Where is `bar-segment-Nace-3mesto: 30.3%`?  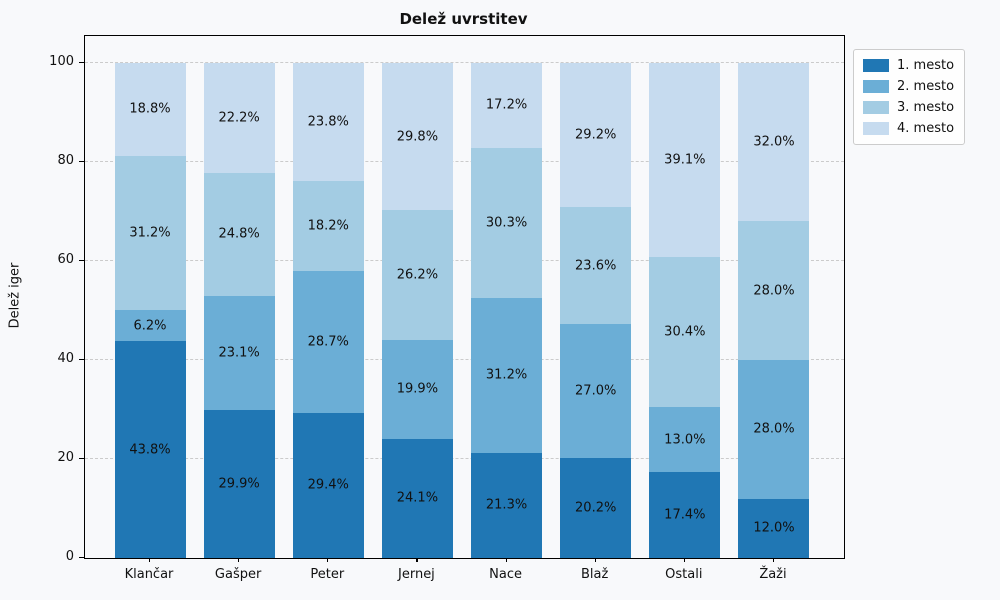
bar-segment-Nace-3mesto: 30.3% is located at coordinates (507, 222).